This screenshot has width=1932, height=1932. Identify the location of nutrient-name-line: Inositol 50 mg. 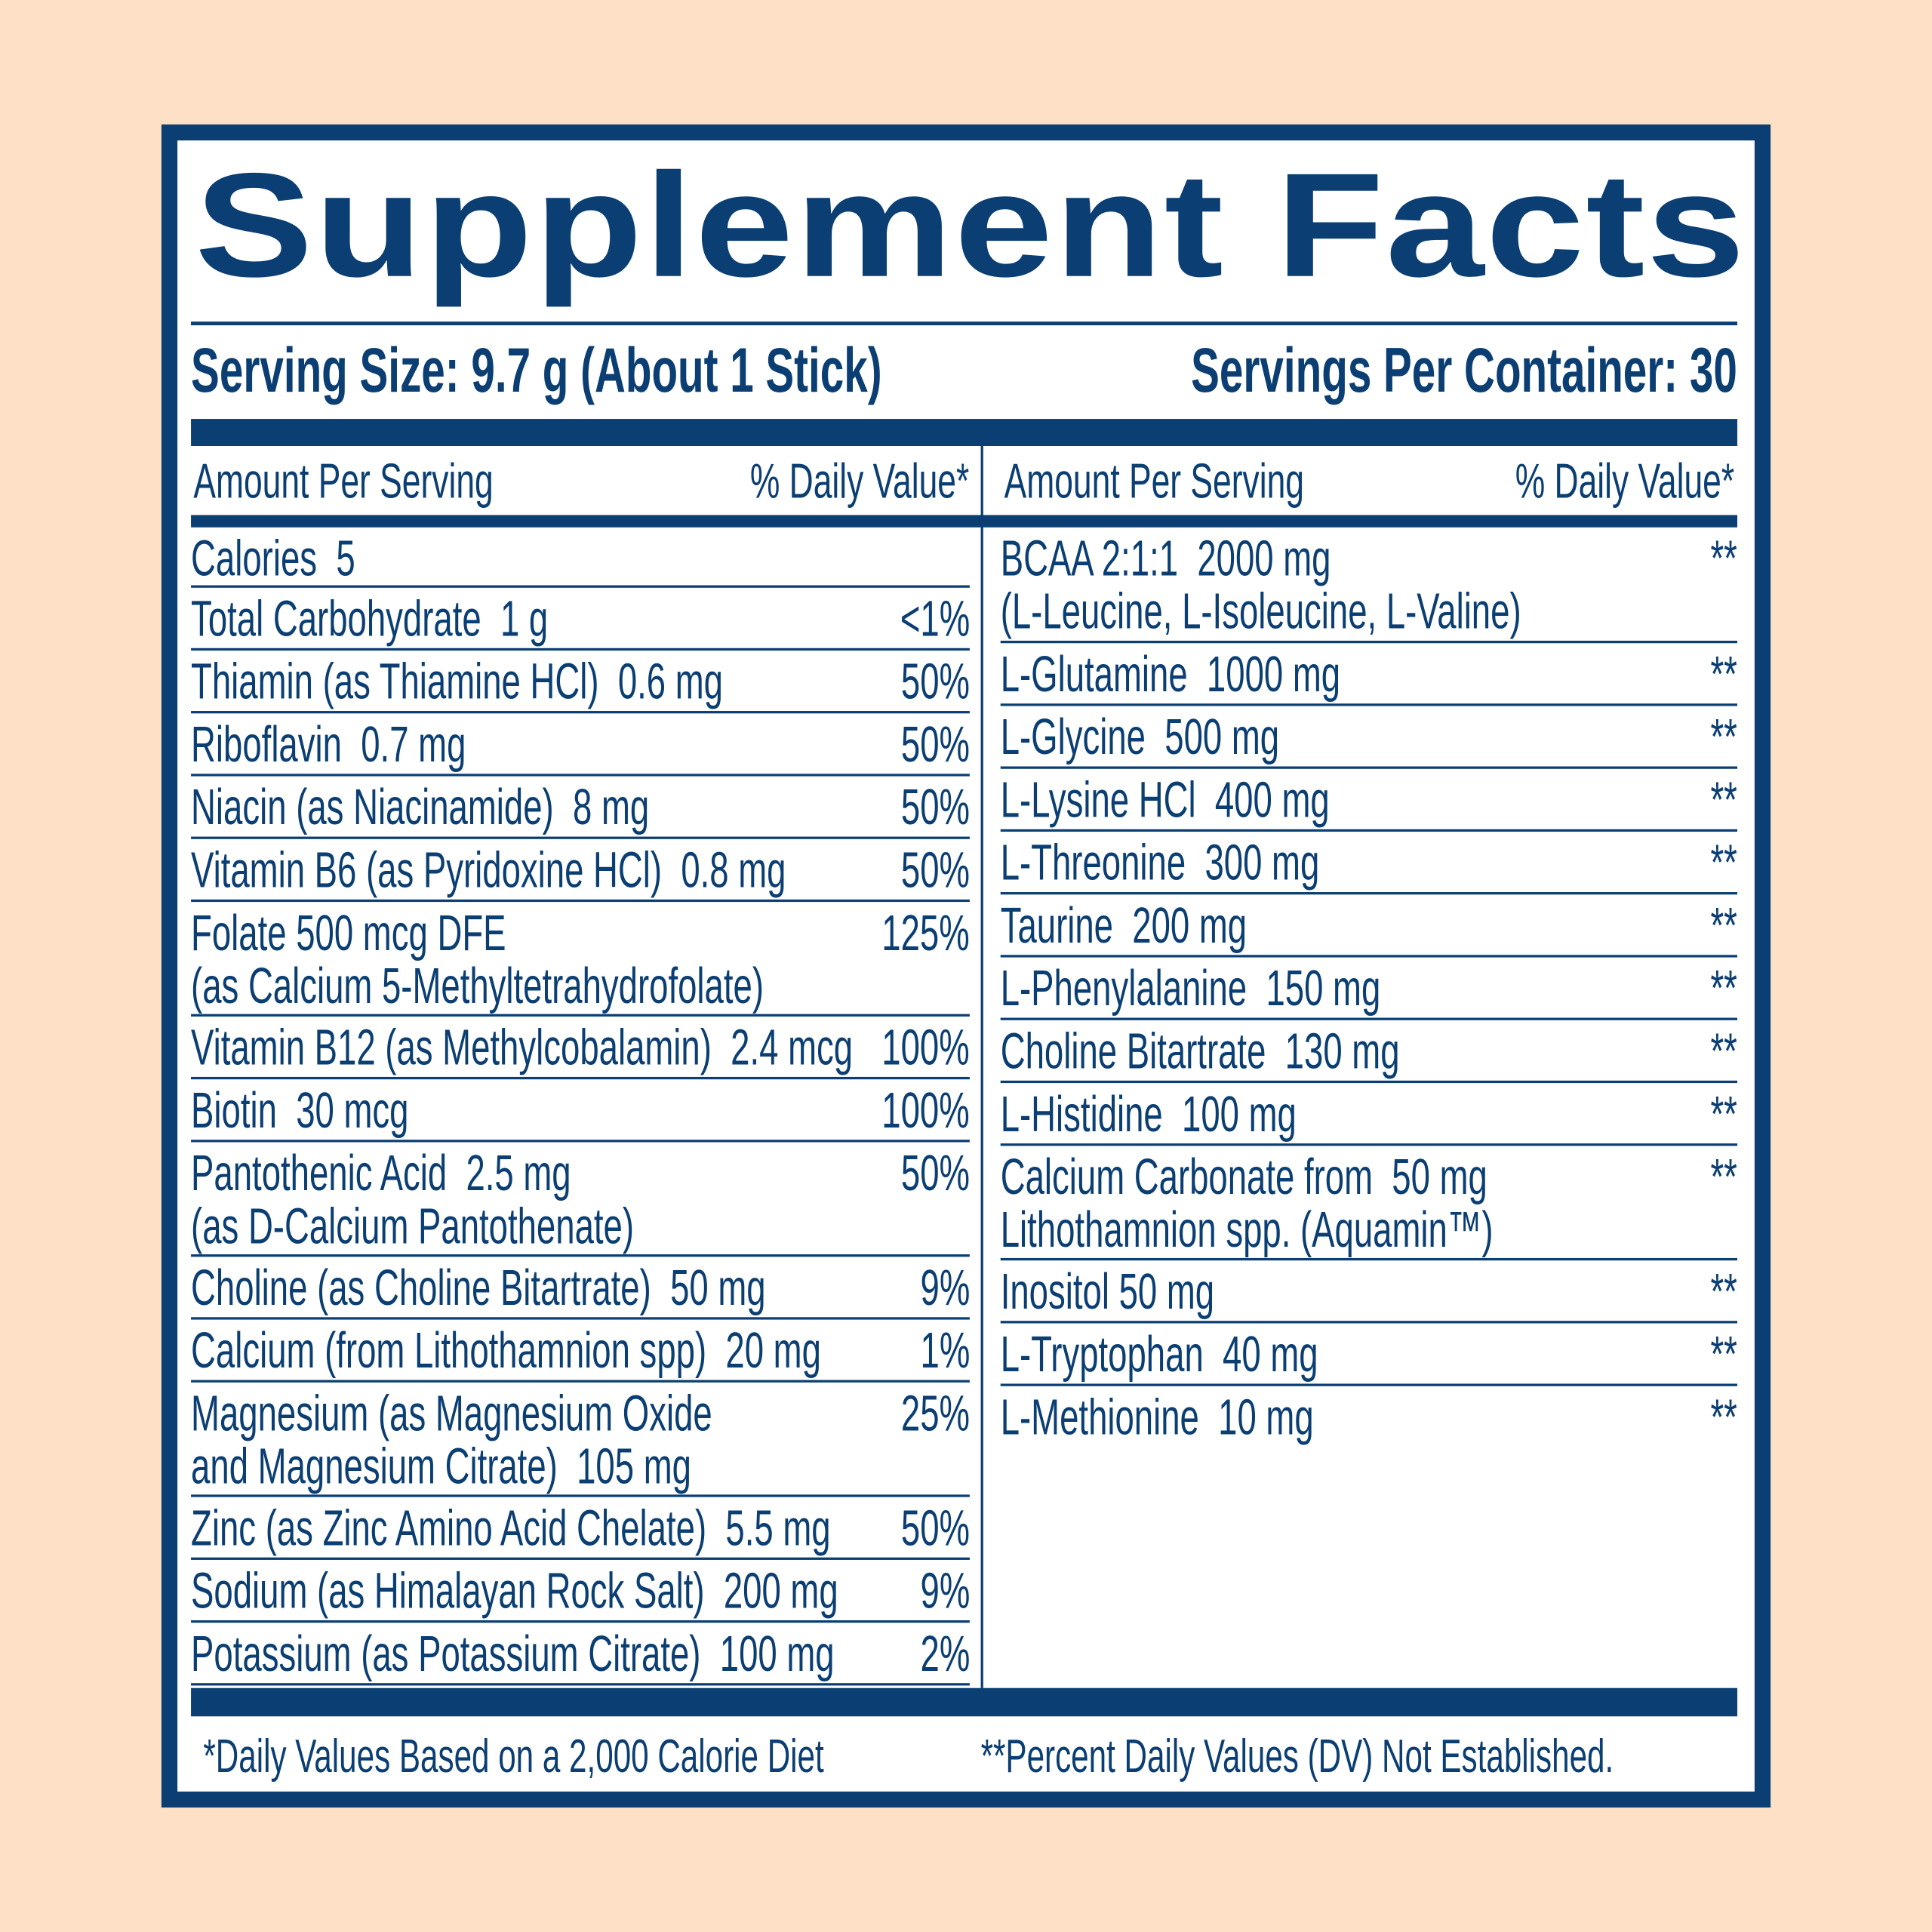
(1368, 1291).